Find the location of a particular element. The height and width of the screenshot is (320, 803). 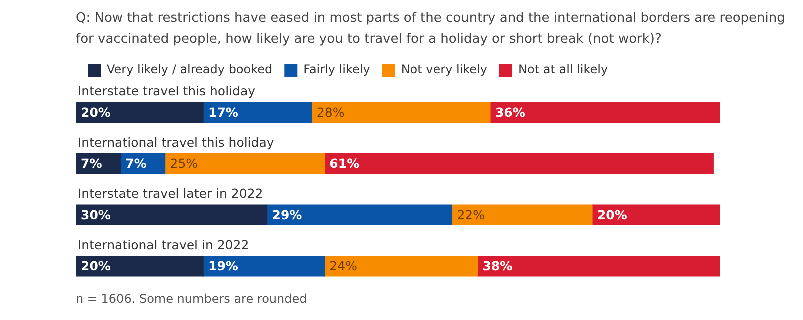

data-label: 28% is located at coordinates (330, 112).